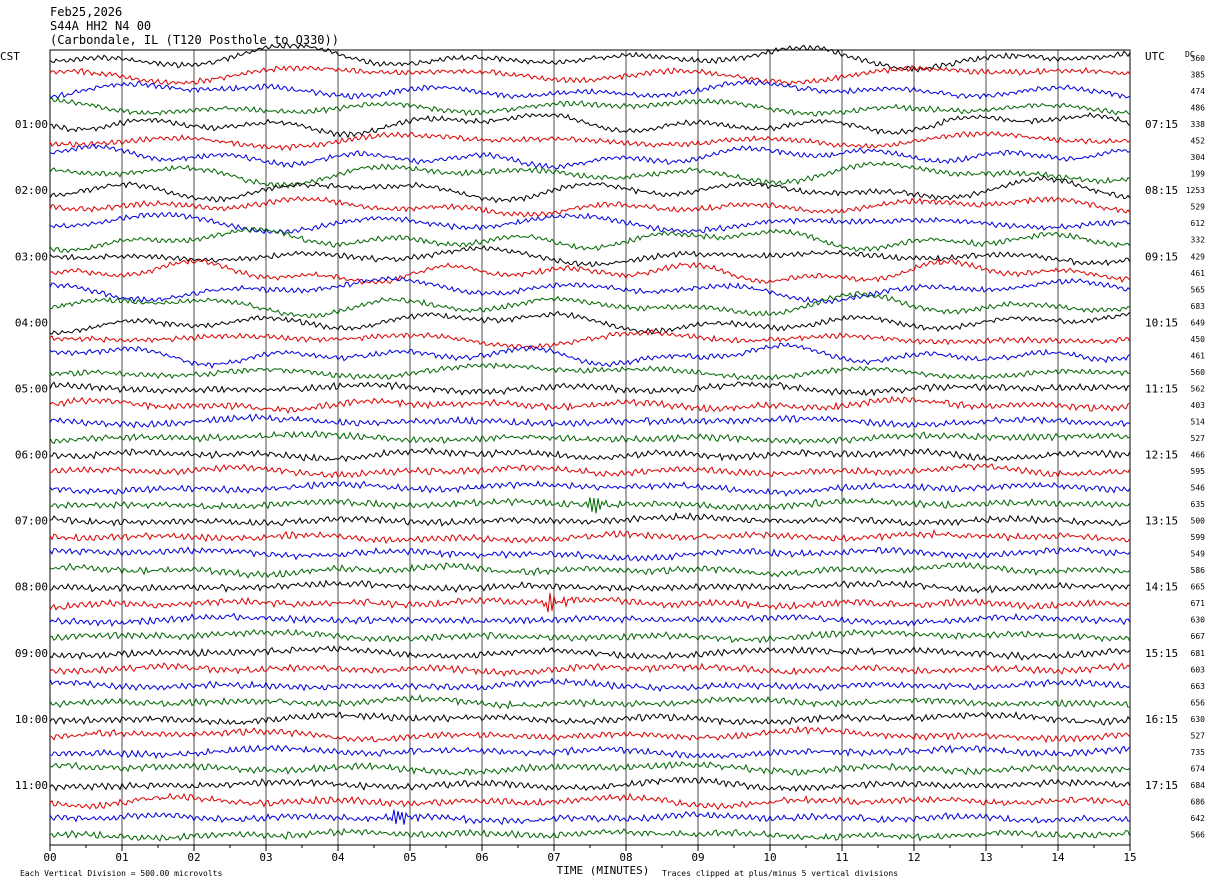 This screenshot has width=1210, height=886. Describe the element at coordinates (1198, 273) in the screenshot. I see `dc-offset-label: 461` at that location.